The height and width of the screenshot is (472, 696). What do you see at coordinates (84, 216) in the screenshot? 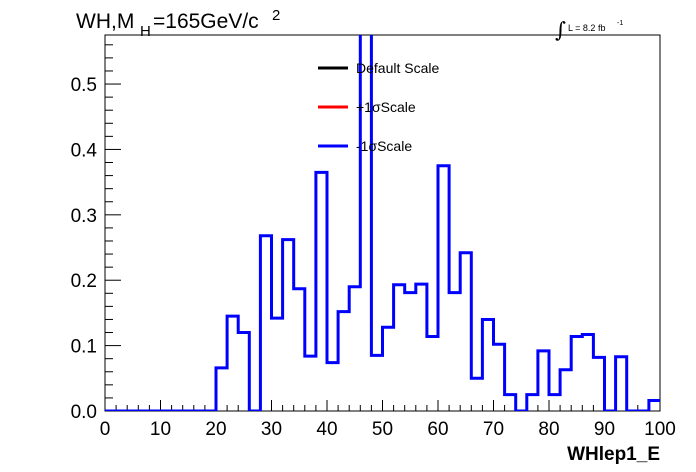
I see `y-tick-label: 0.3` at bounding box center [84, 216].